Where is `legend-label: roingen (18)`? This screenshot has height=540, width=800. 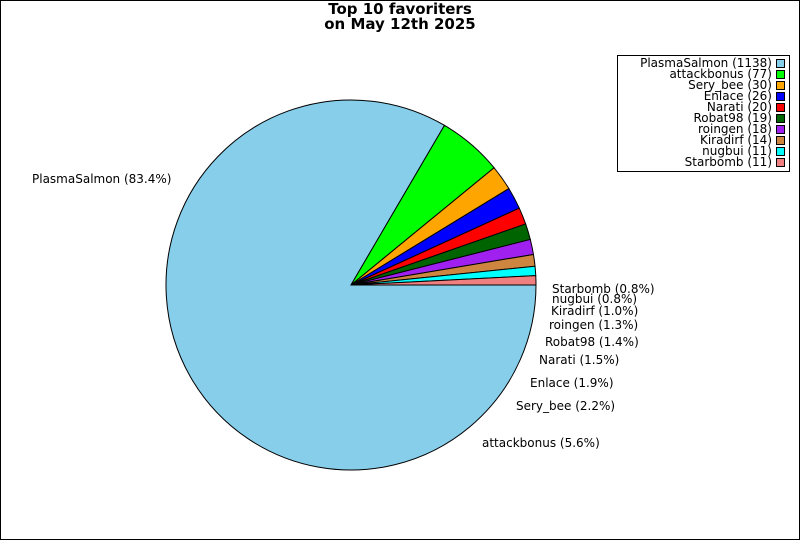
legend-label: roingen (18) is located at coordinates (734, 129).